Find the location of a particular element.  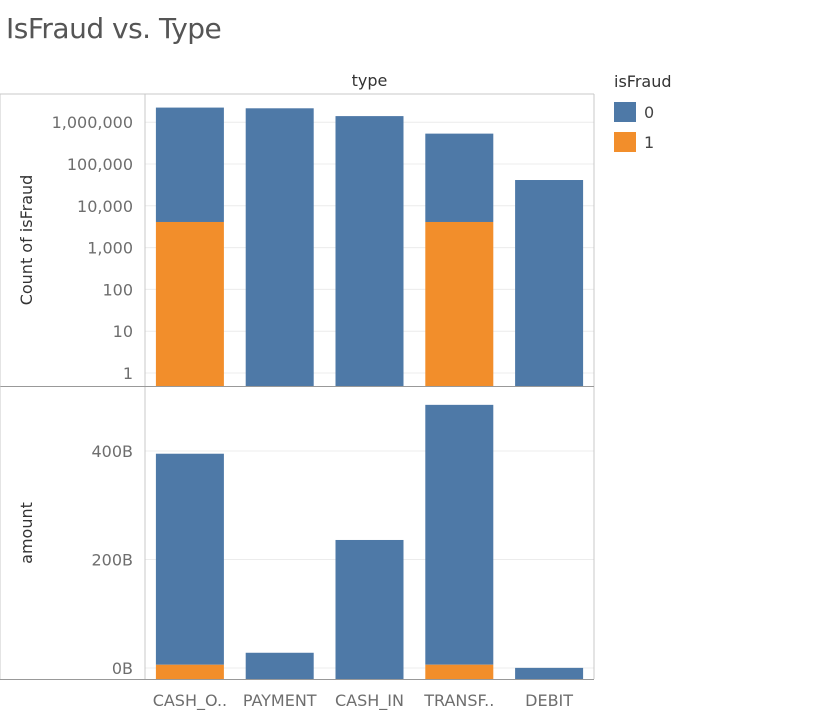

xtick-label-4: DEBIT is located at coordinates (549, 700).